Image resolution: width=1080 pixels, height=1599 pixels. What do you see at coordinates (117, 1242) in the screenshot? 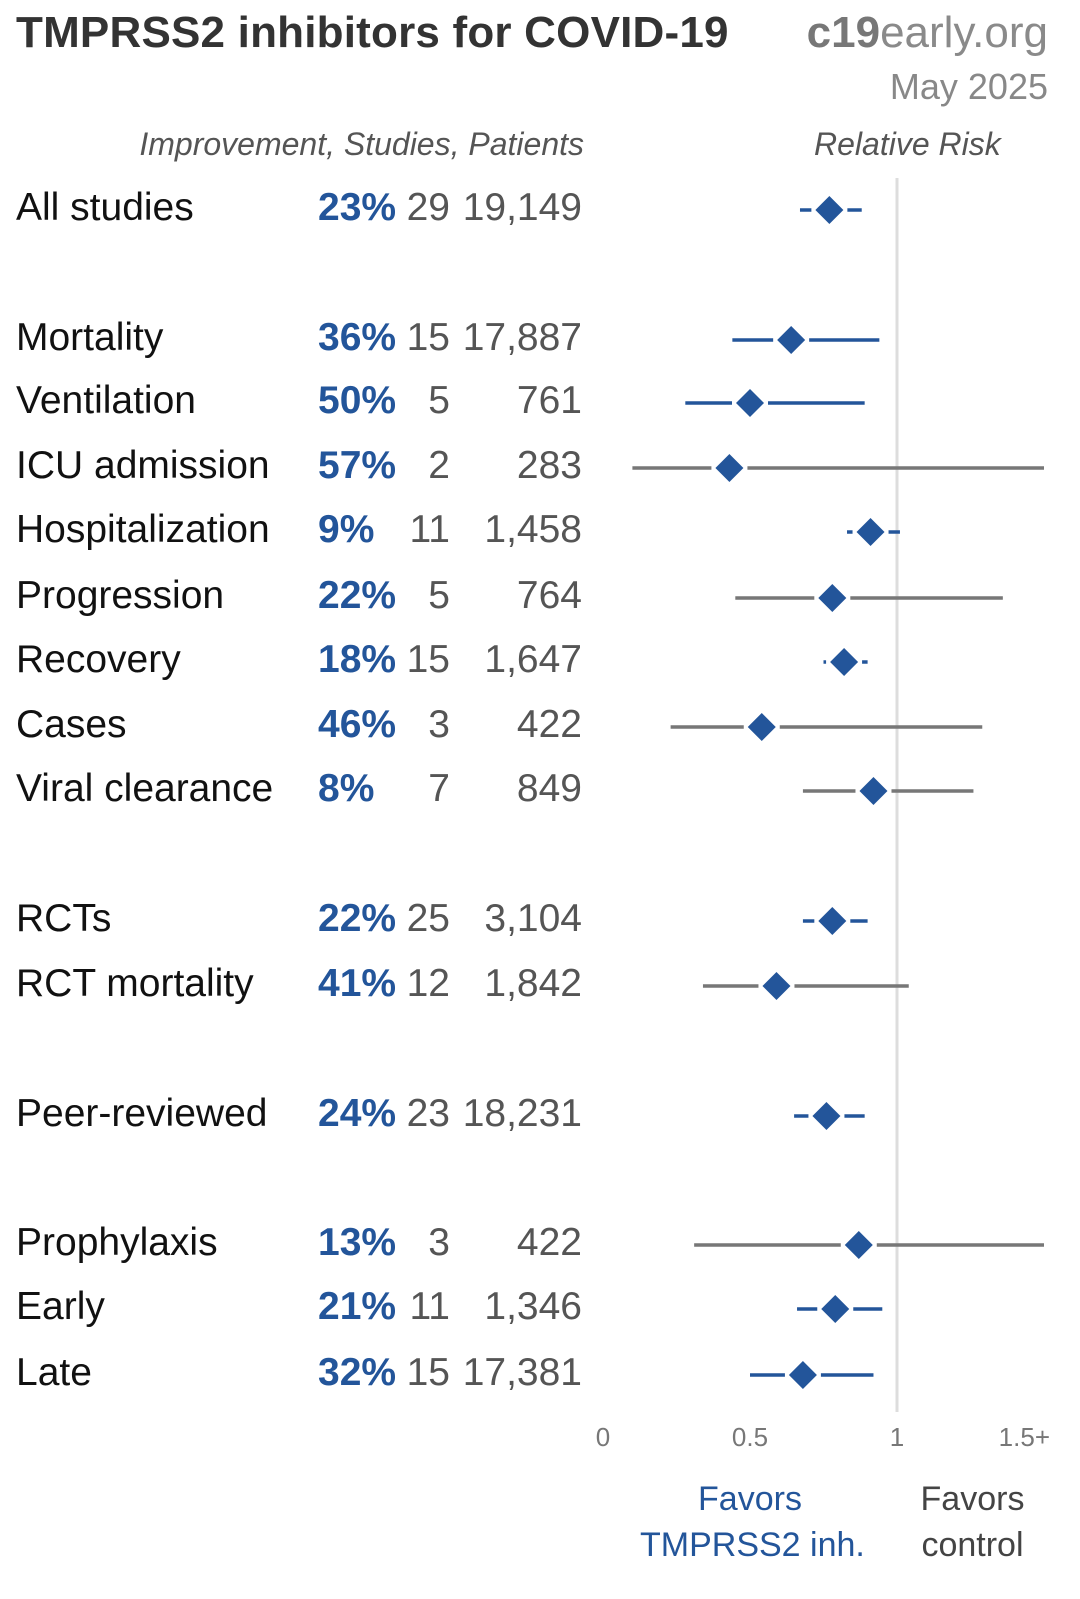
I see `row-label: Prophylaxis` at bounding box center [117, 1242].